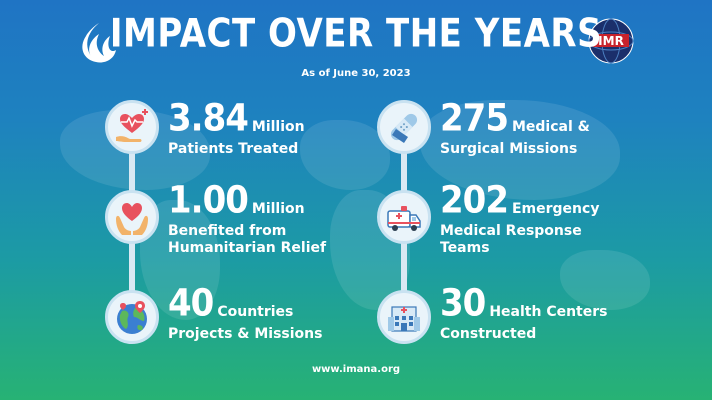 Image resolution: width=712 pixels, height=400 pixels. I want to click on page-title: IMPACT OVER THE YEARS, so click(356, 34).